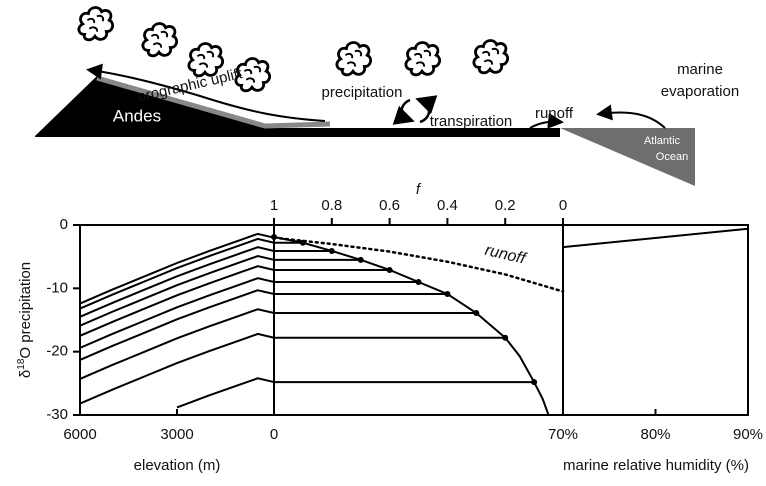  Describe the element at coordinates (700, 91) in the screenshot. I see `diagram-label: evaporation` at that location.